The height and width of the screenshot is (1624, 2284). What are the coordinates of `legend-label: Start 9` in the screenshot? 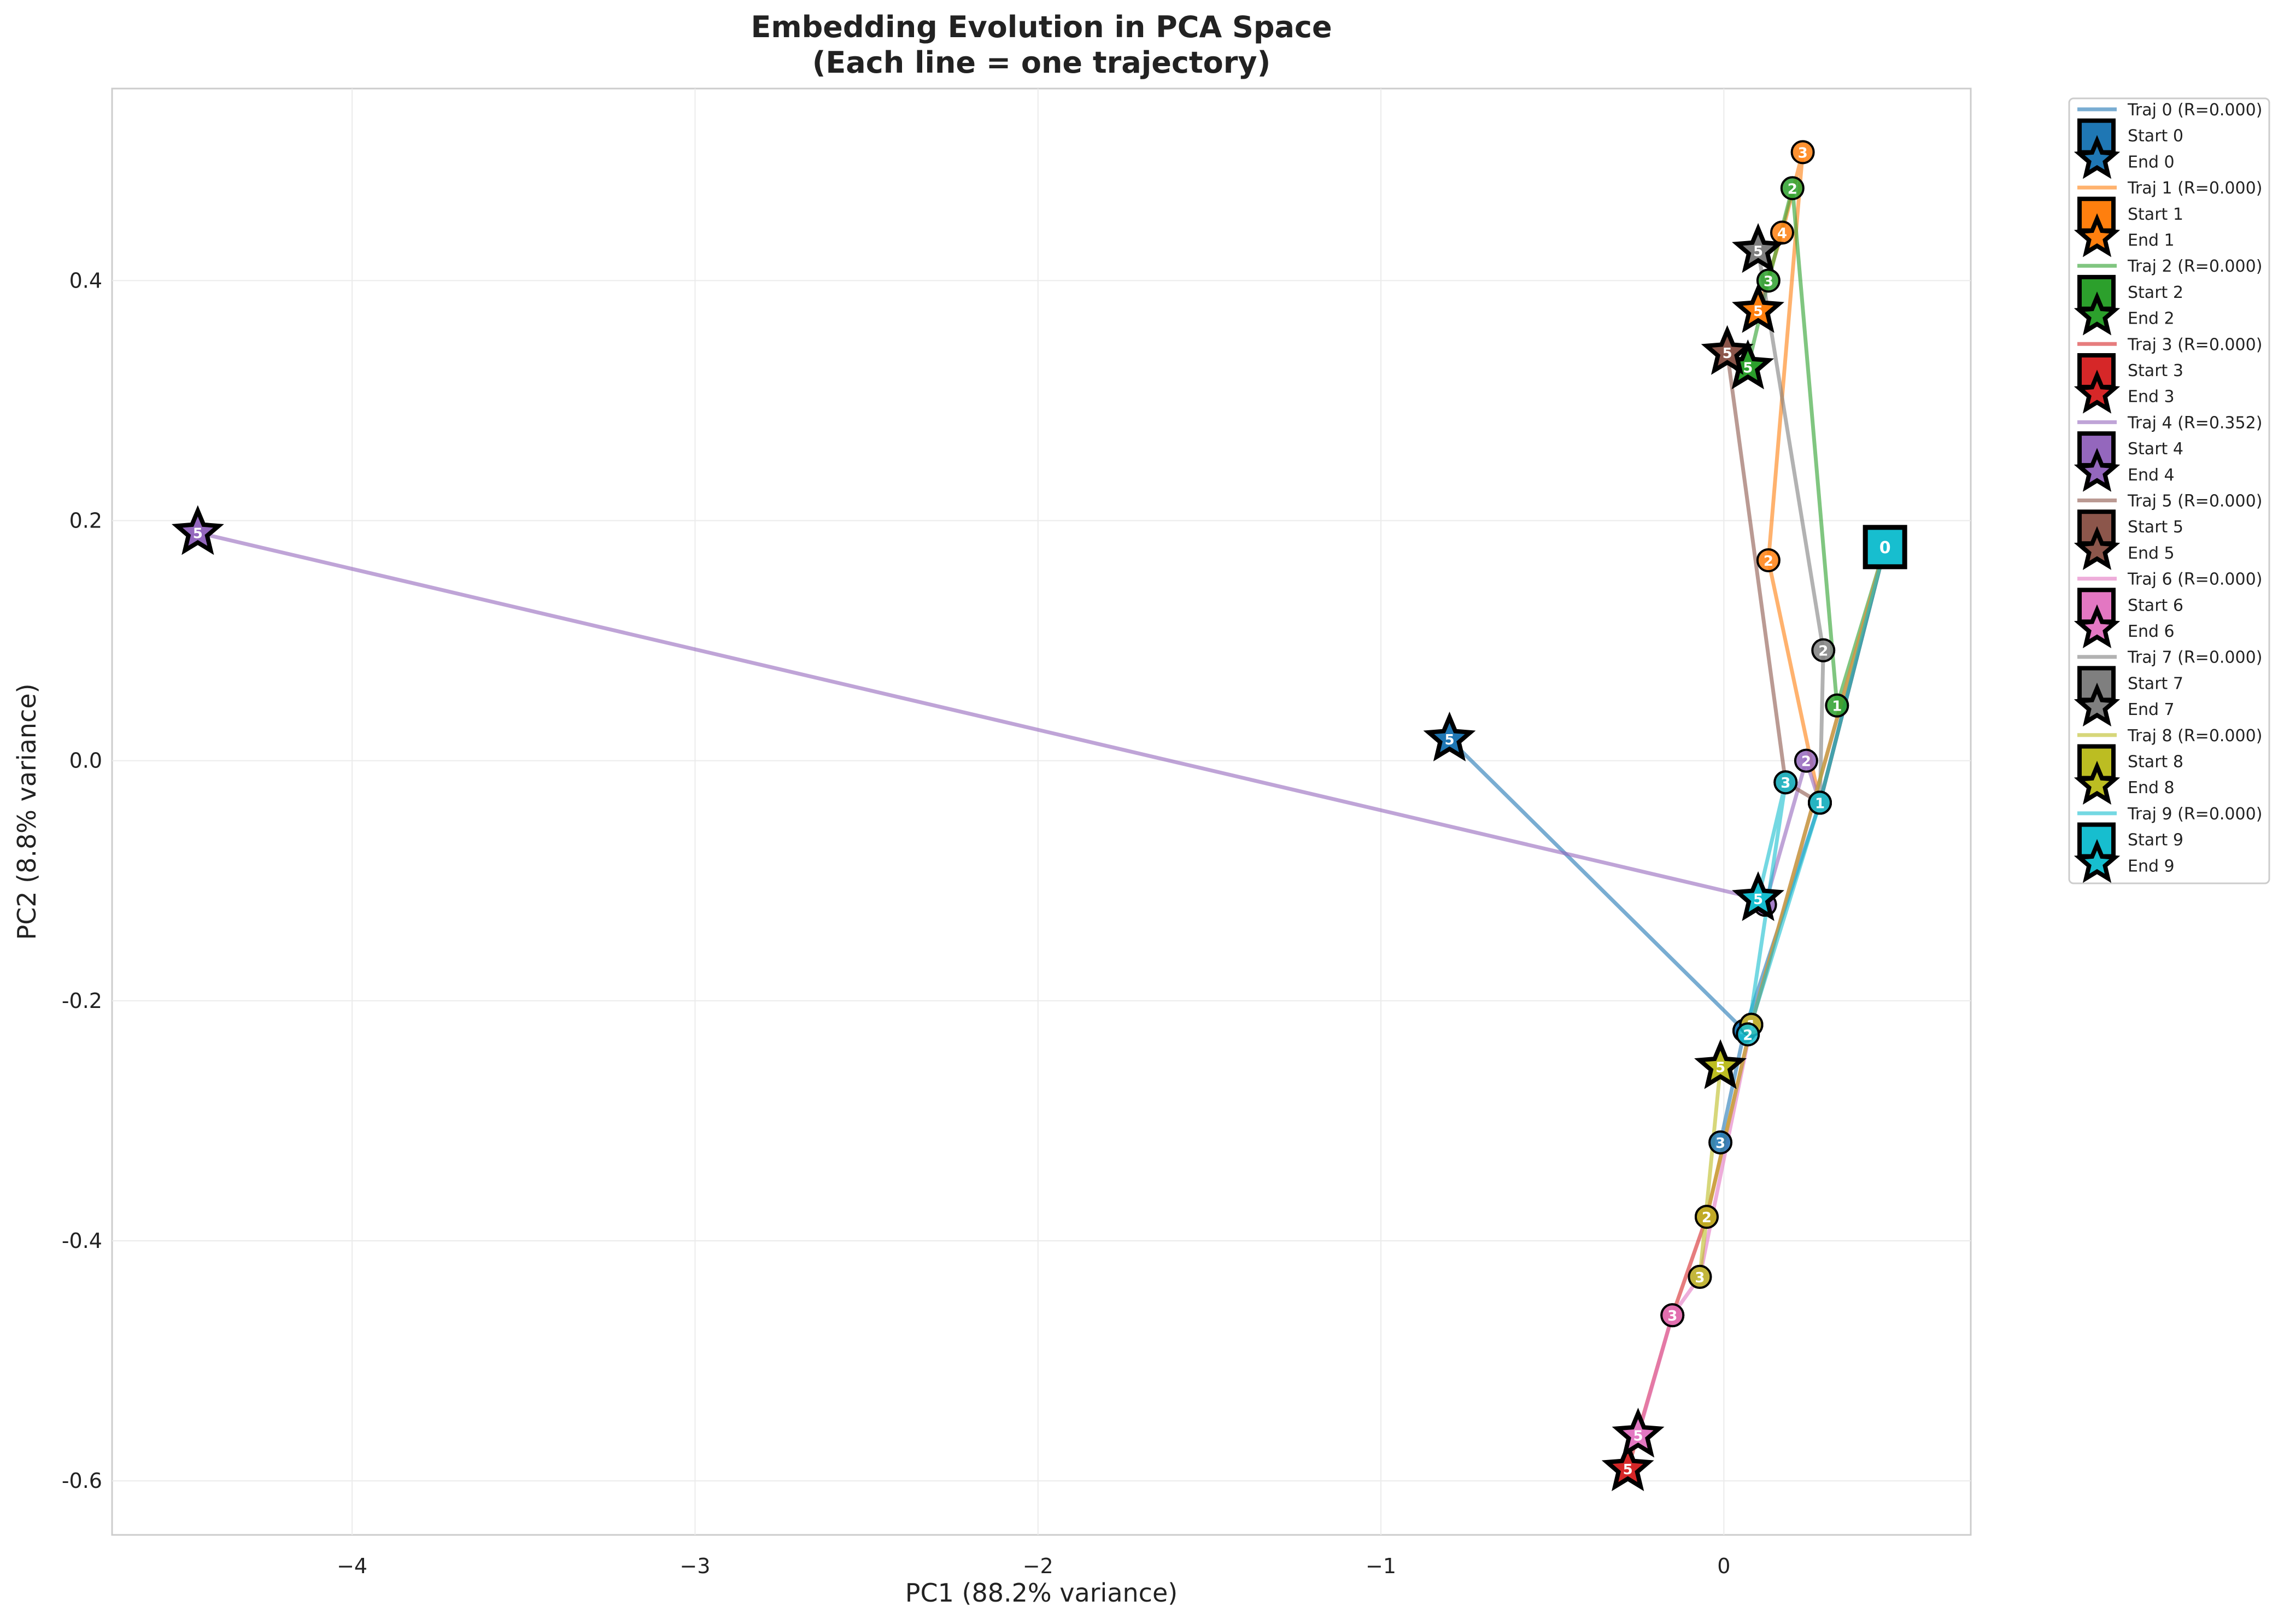 It's located at (2156, 840).